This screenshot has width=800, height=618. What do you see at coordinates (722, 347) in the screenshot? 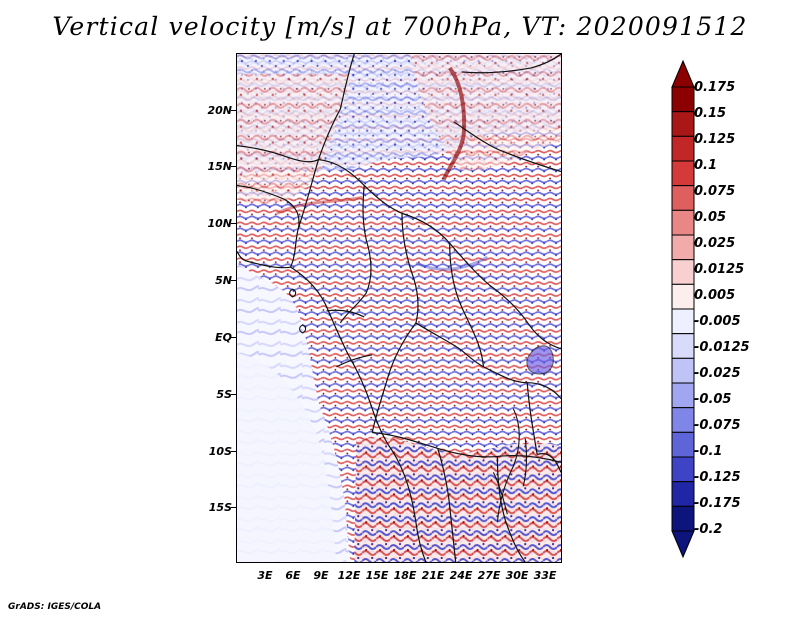
I see `legend-label-minus-00125: -0.0125` at bounding box center [722, 347].